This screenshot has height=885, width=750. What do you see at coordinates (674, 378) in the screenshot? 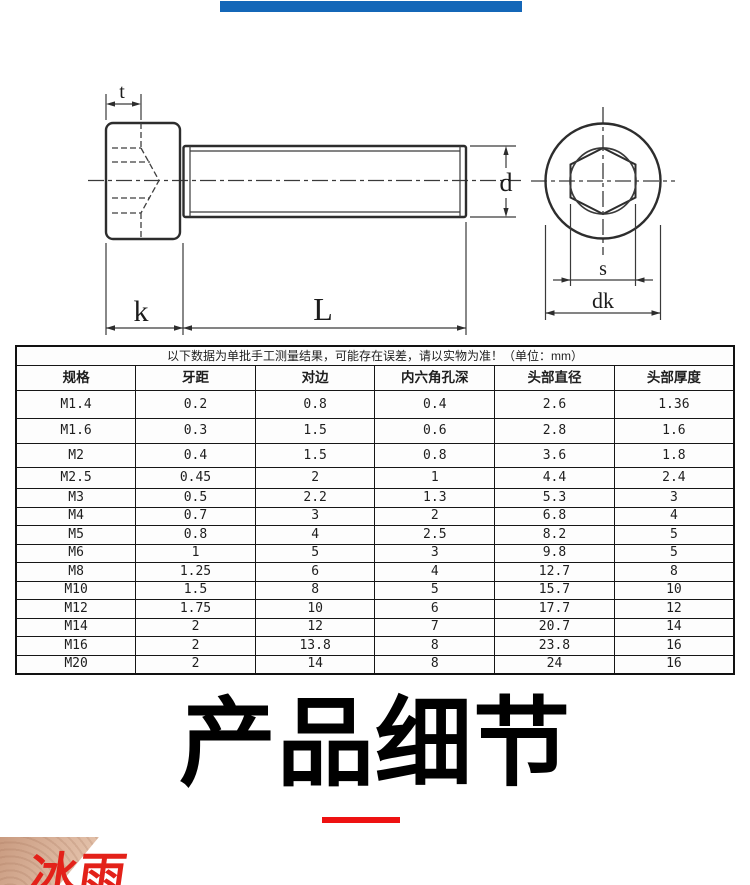
I see `column-header: 头部厚度` at bounding box center [674, 378].